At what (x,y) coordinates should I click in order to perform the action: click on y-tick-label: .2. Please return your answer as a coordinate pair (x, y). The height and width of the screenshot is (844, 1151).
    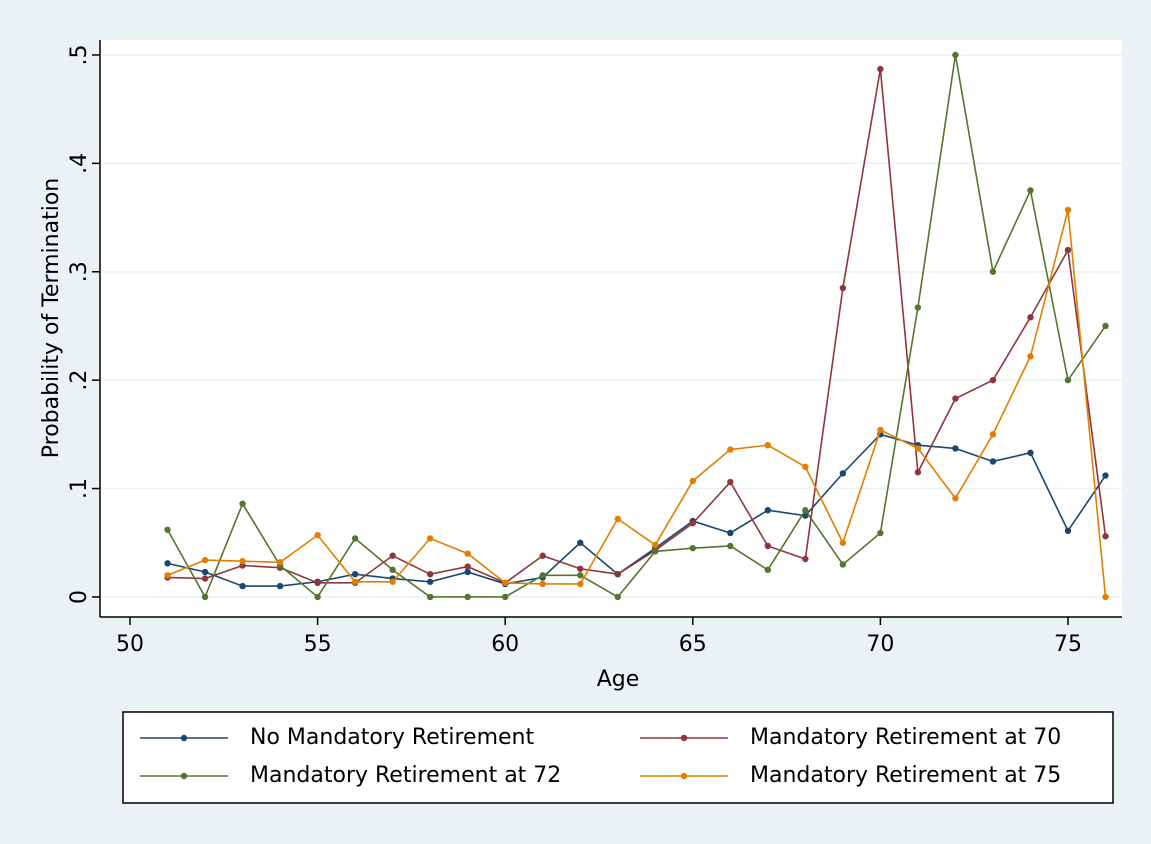
    Looking at the image, I should click on (79, 380).